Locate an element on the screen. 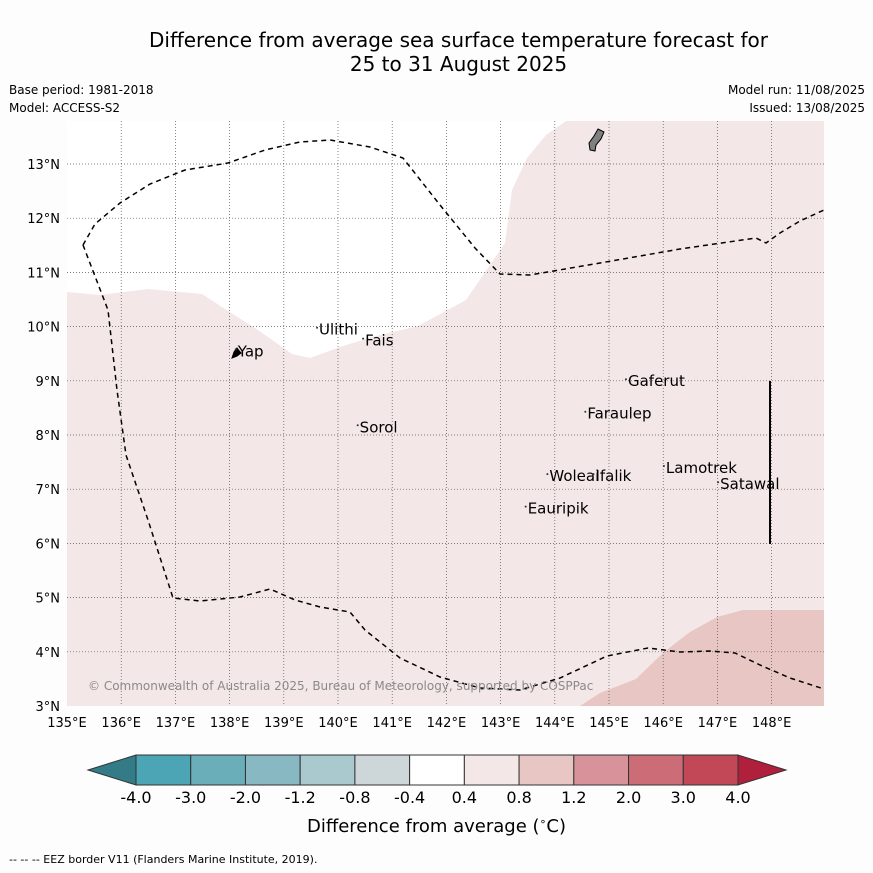 The image size is (873, 873). y-tick-label: 13°N is located at coordinates (43, 165).